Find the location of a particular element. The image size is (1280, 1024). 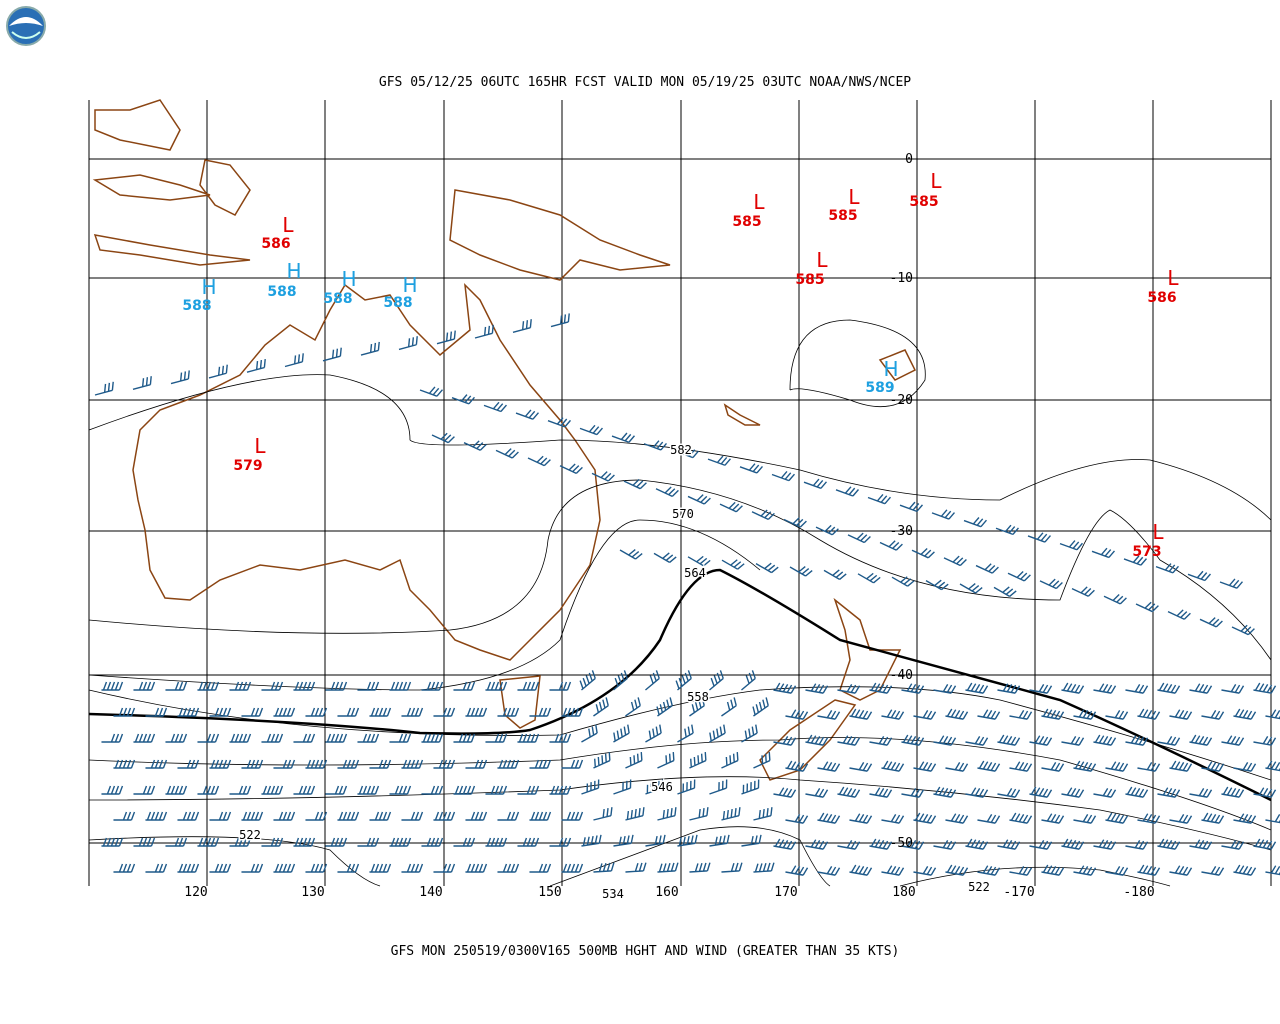

lon-label: 140 is located at coordinates (430, 892).